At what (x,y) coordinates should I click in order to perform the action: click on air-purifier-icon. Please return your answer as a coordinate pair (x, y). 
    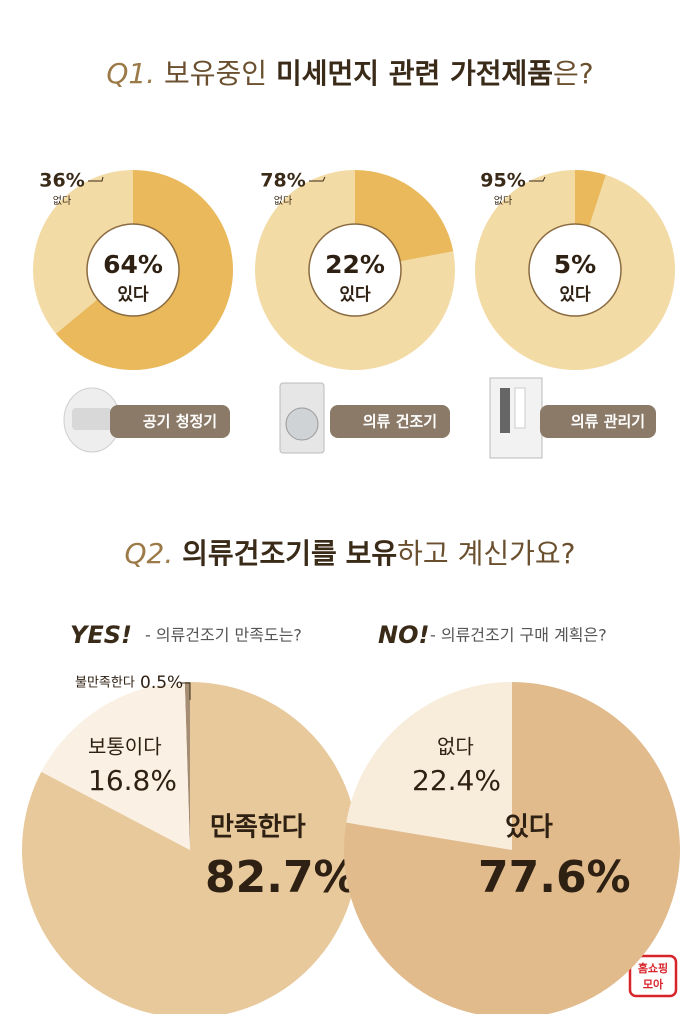
    Looking at the image, I should click on (92, 420).